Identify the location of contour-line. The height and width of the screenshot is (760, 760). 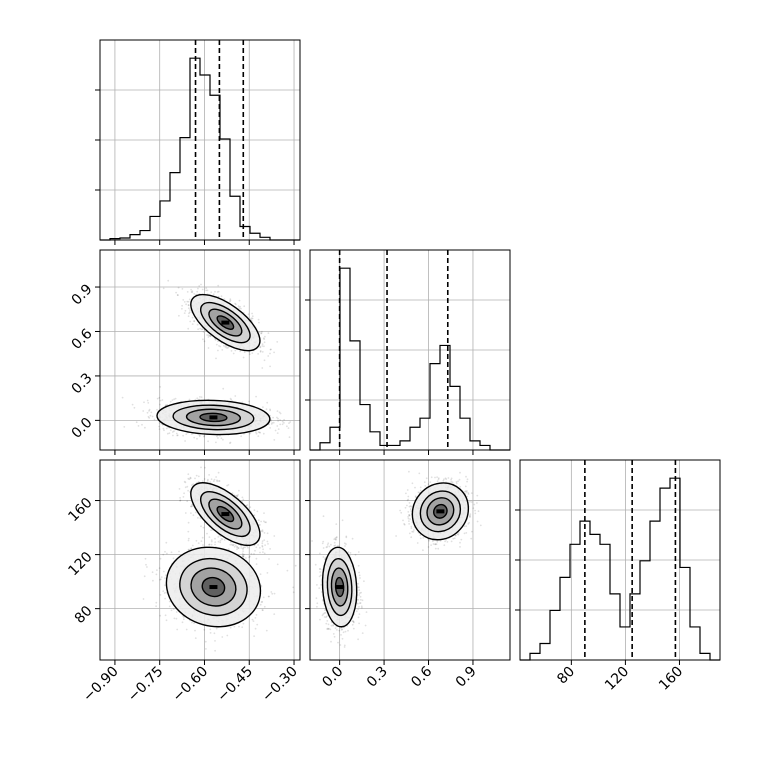
(225, 322).